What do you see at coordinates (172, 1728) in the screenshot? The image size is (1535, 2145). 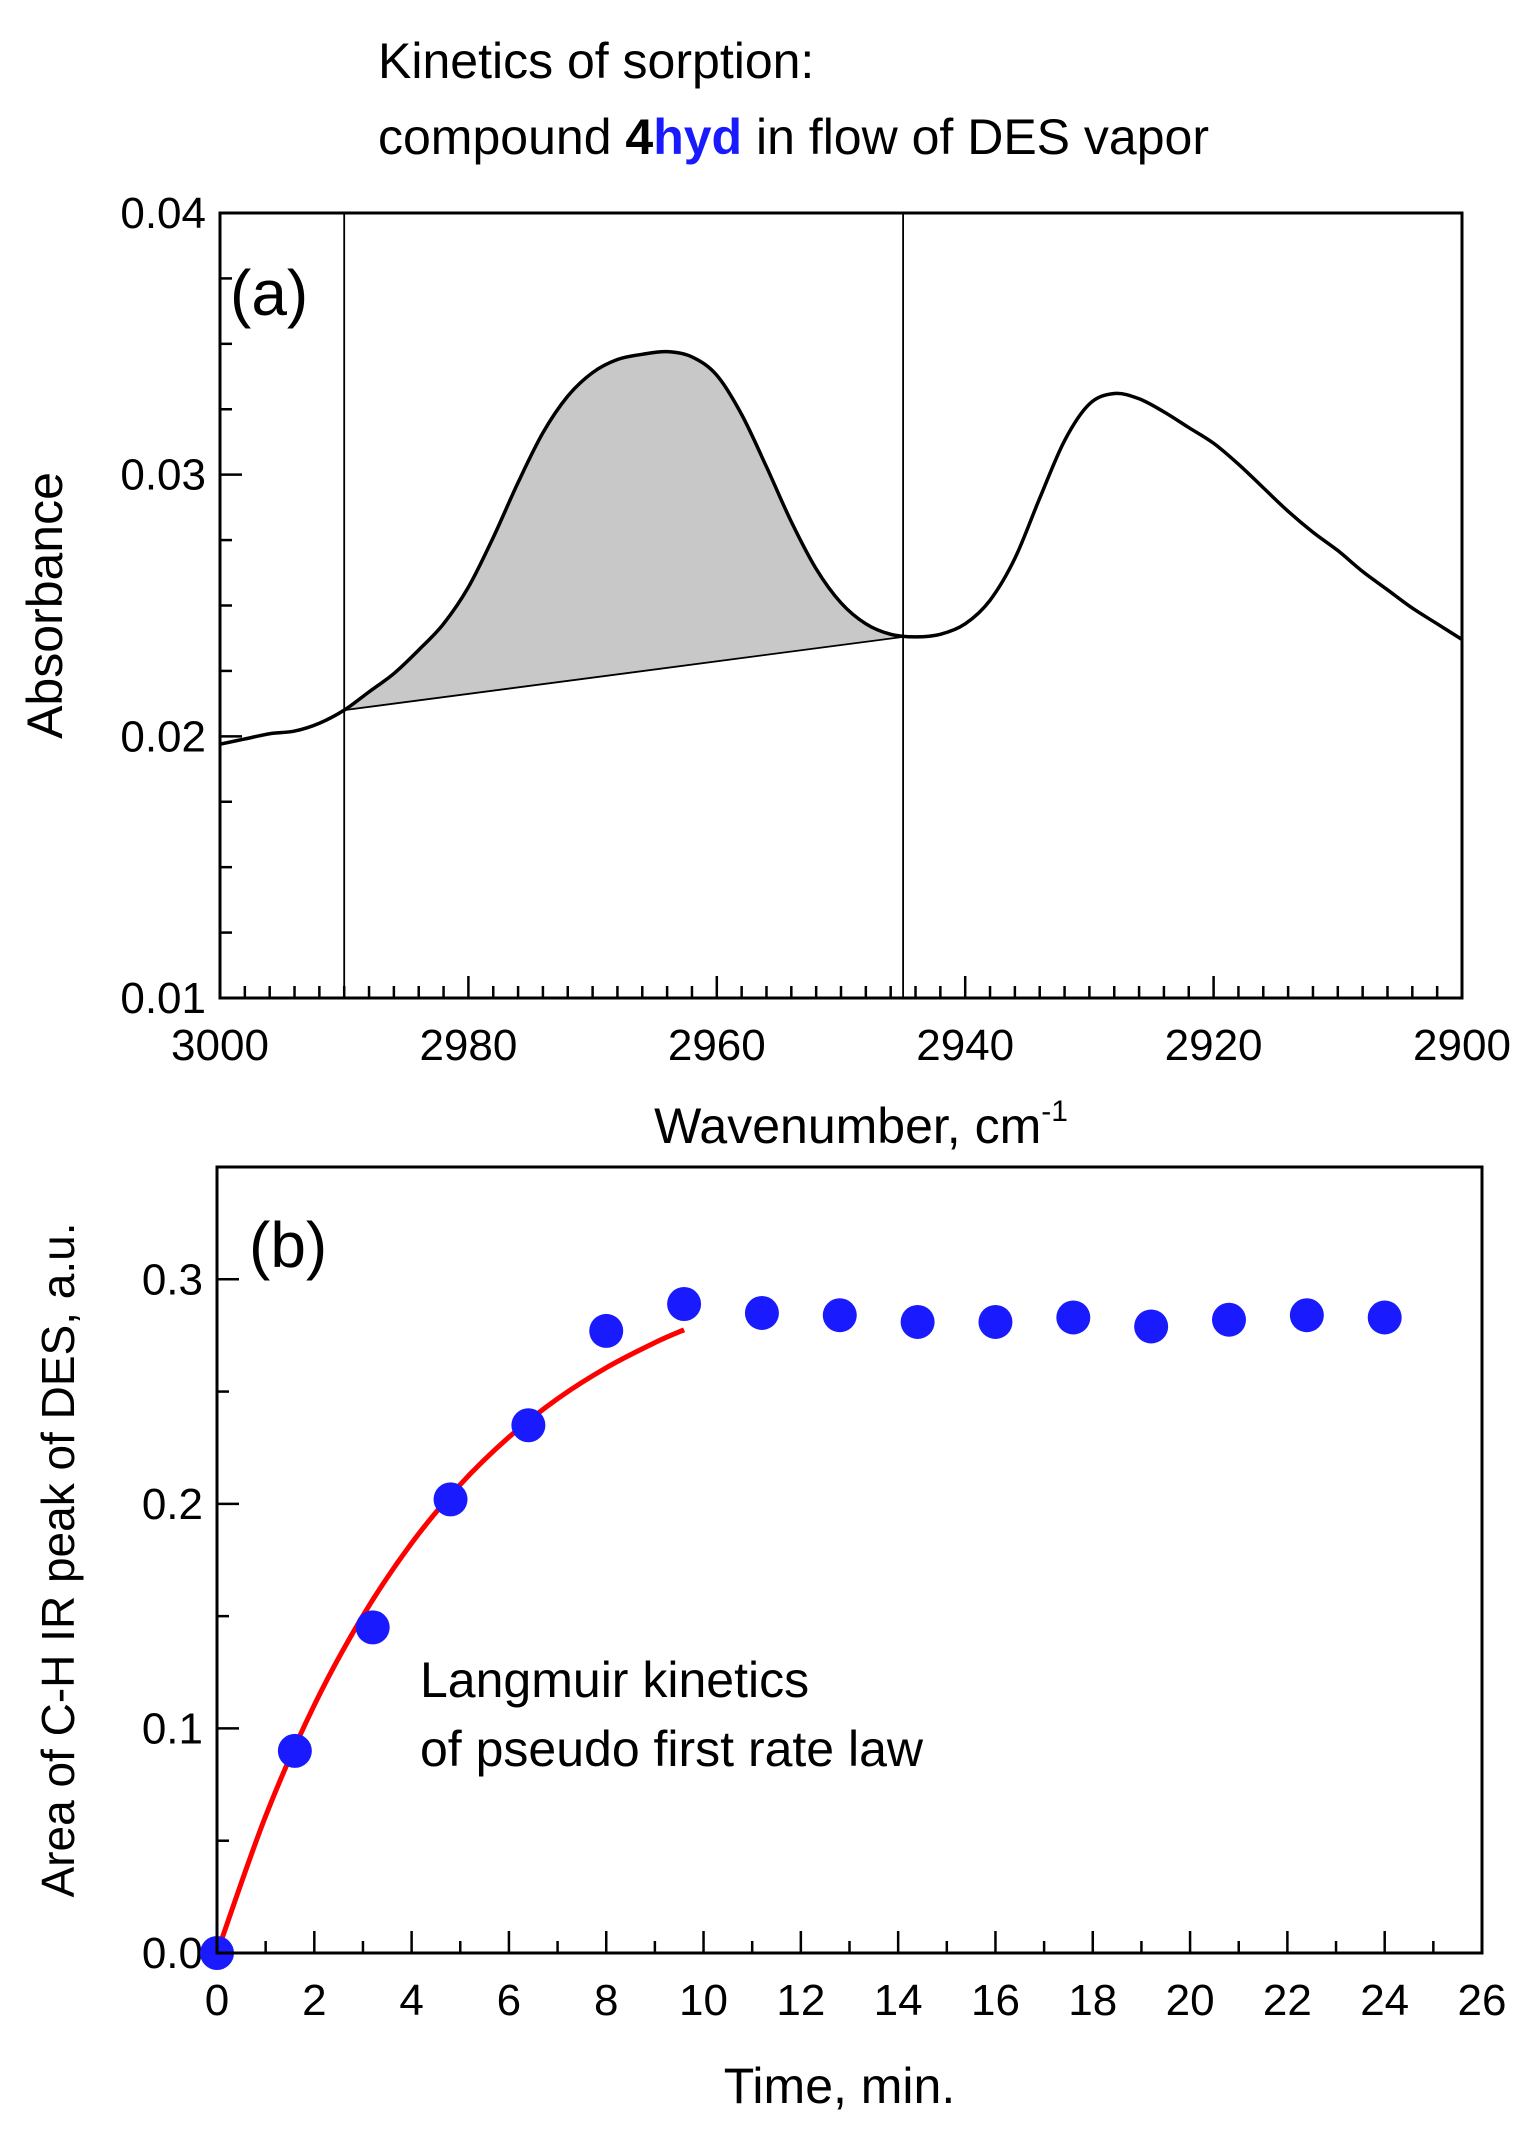 I see `panel-b-y-tick-label: 0.1` at bounding box center [172, 1728].